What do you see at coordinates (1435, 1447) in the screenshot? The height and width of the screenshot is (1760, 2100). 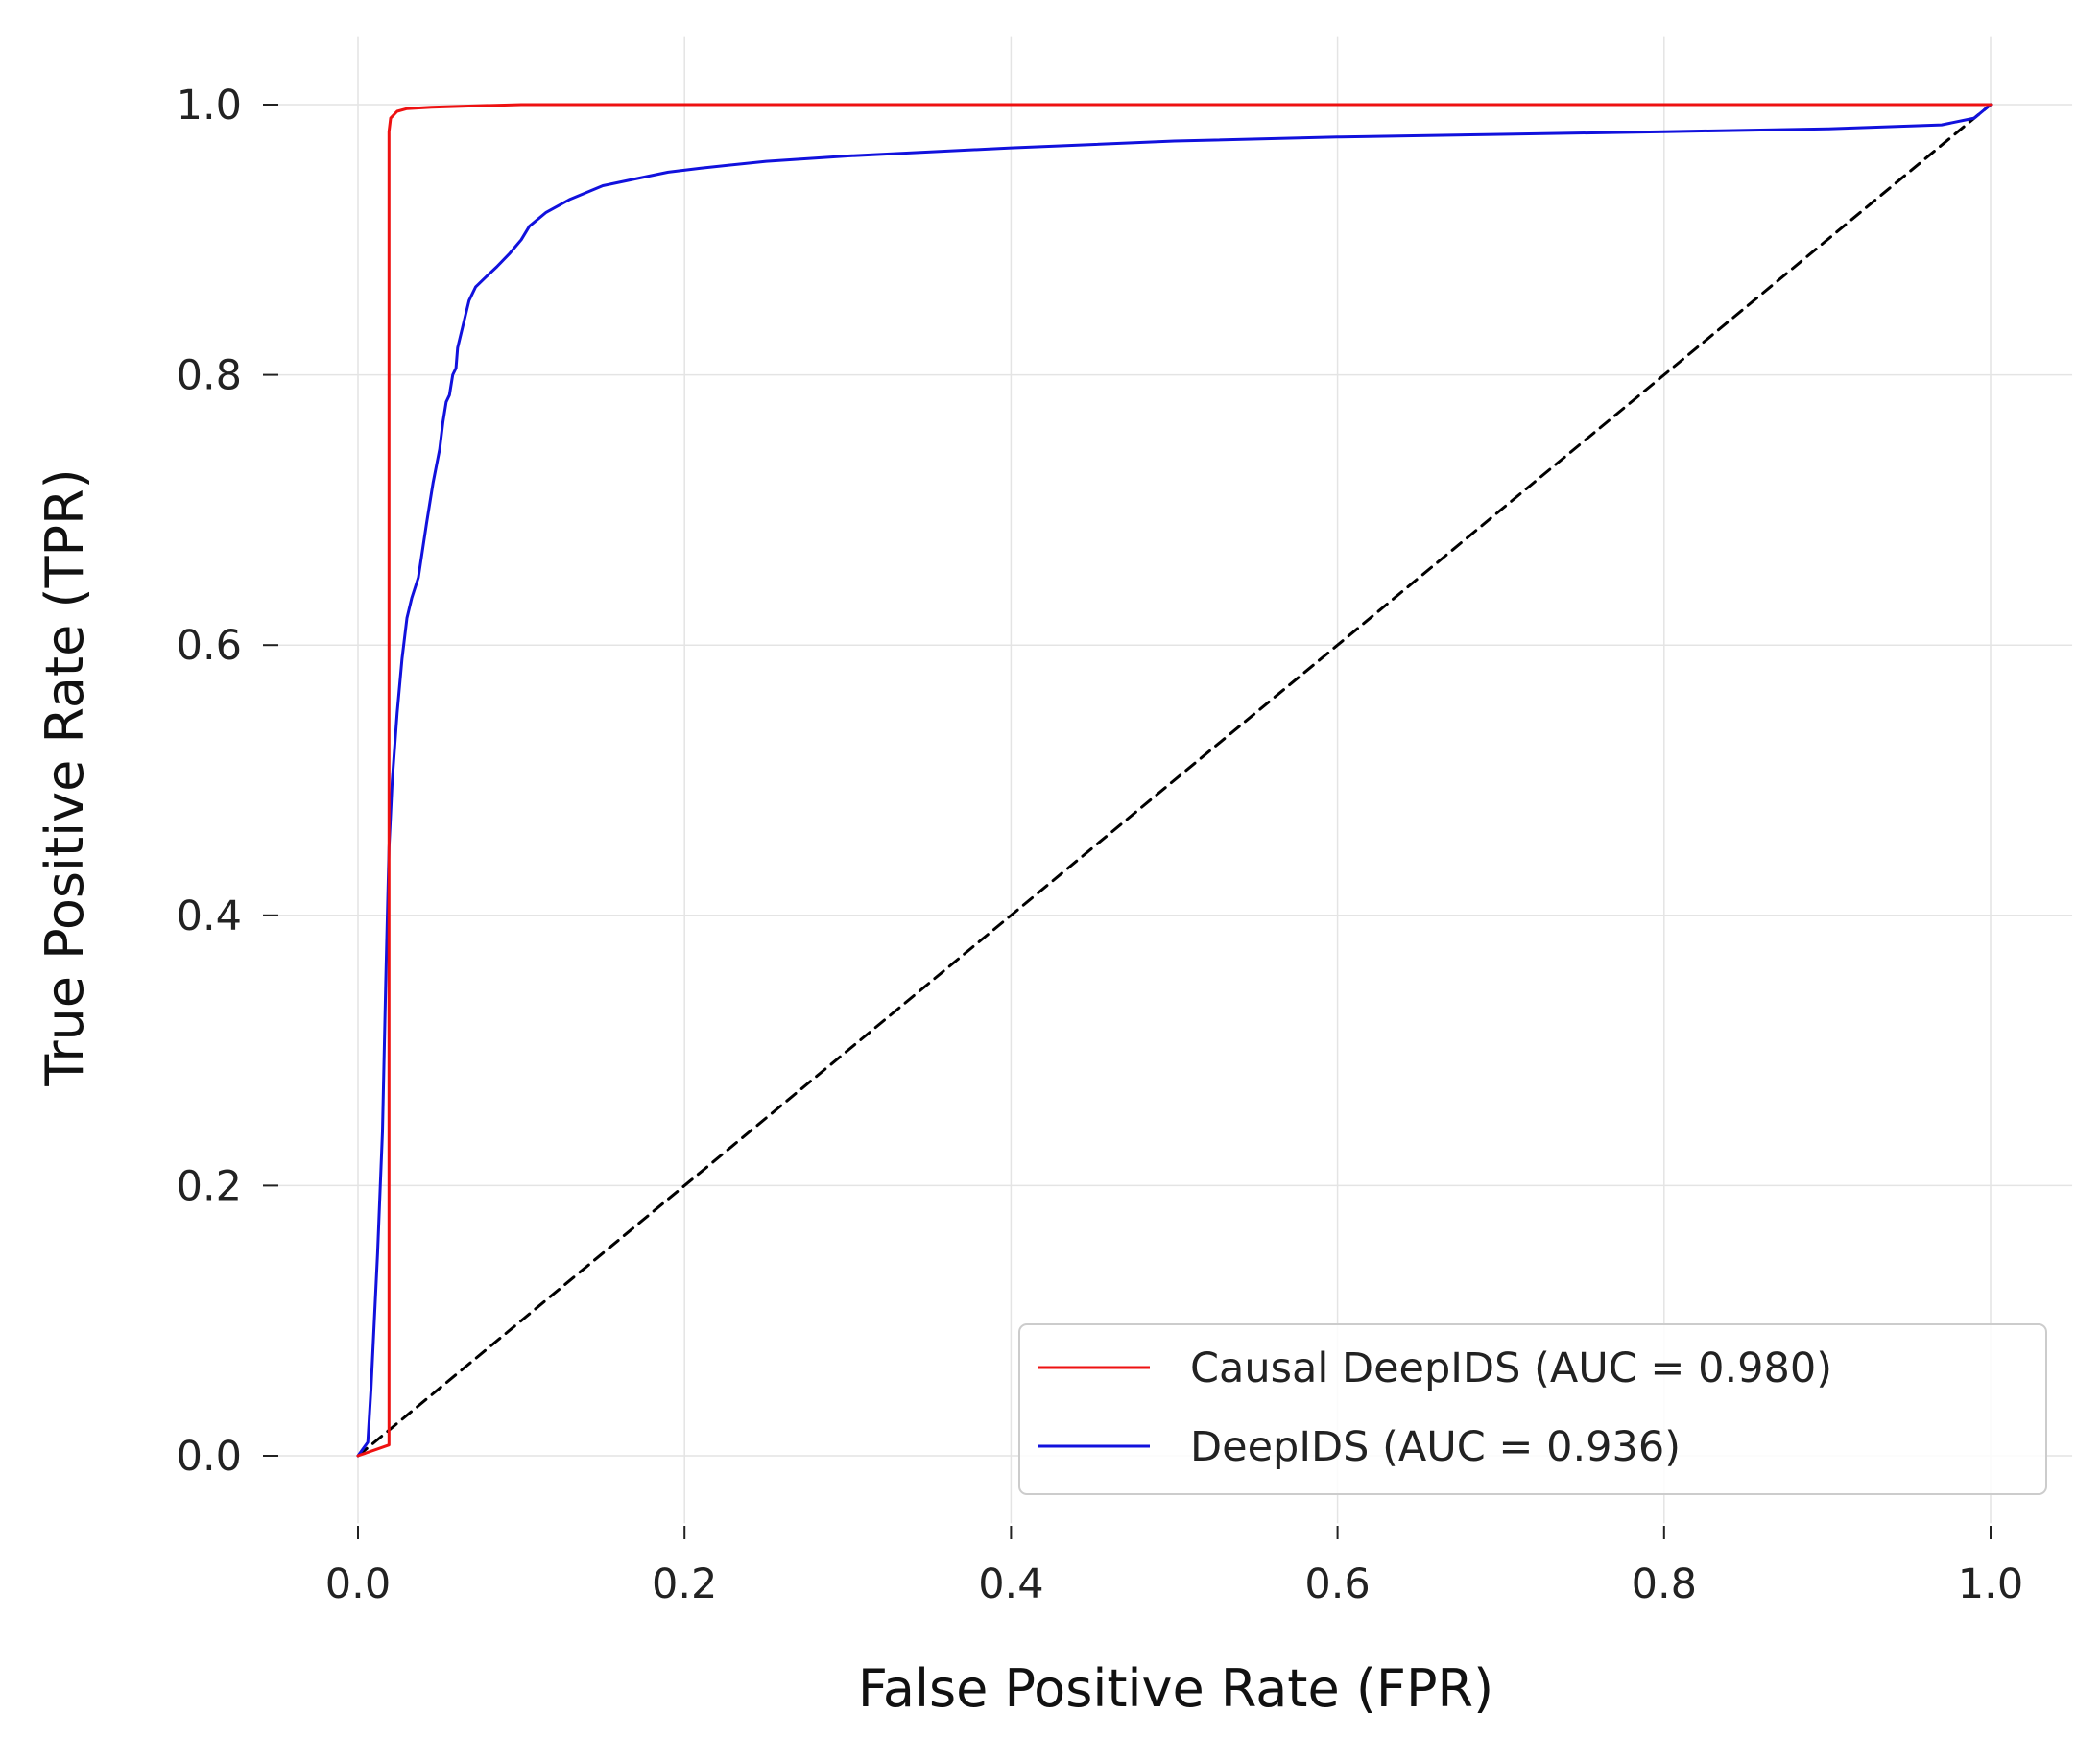 I see `legend-label: DeepIDS (AUC = 0.936)` at bounding box center [1435, 1447].